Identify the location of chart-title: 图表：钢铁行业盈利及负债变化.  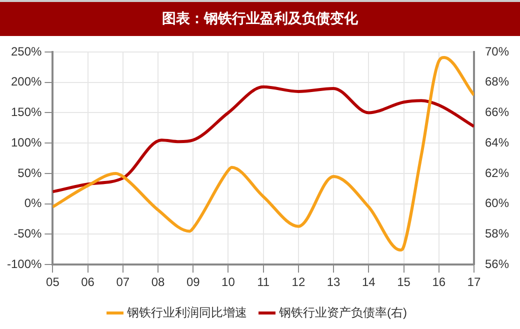
(260, 18).